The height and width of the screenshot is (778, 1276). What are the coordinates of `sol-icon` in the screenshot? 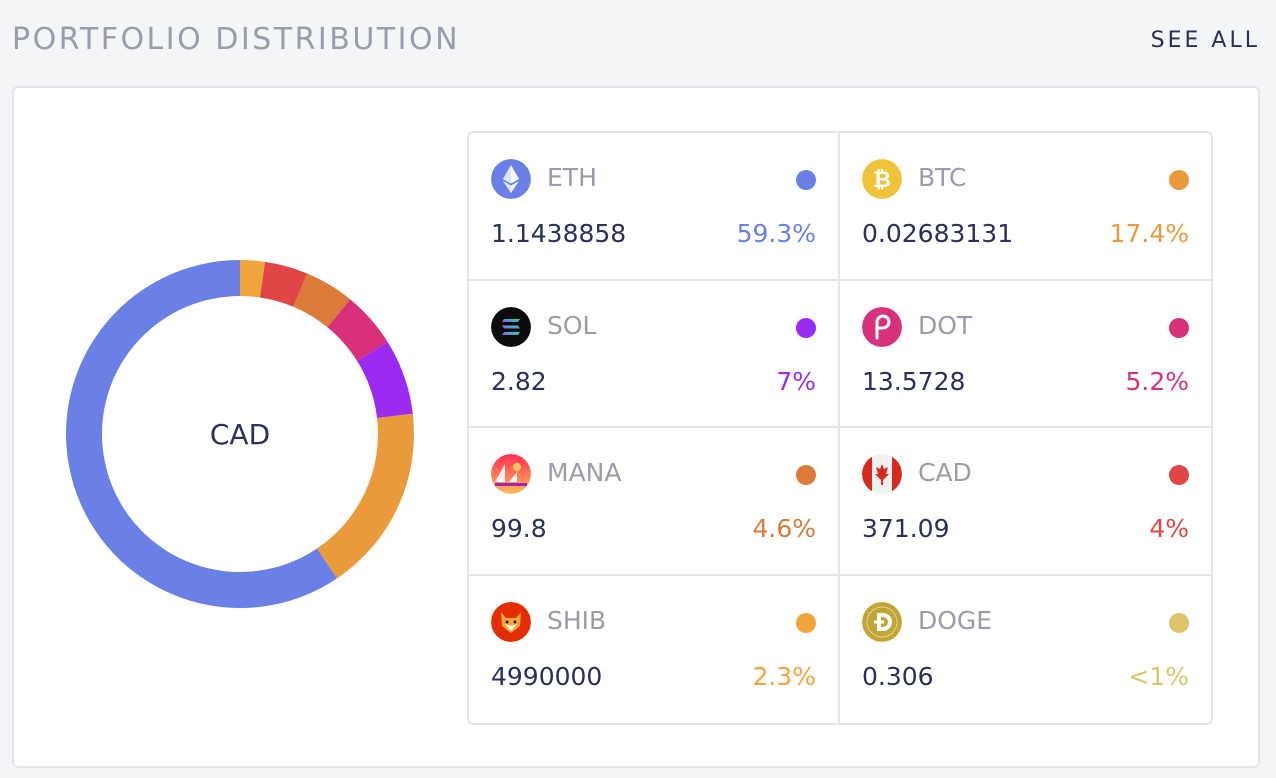 It's located at (511, 326).